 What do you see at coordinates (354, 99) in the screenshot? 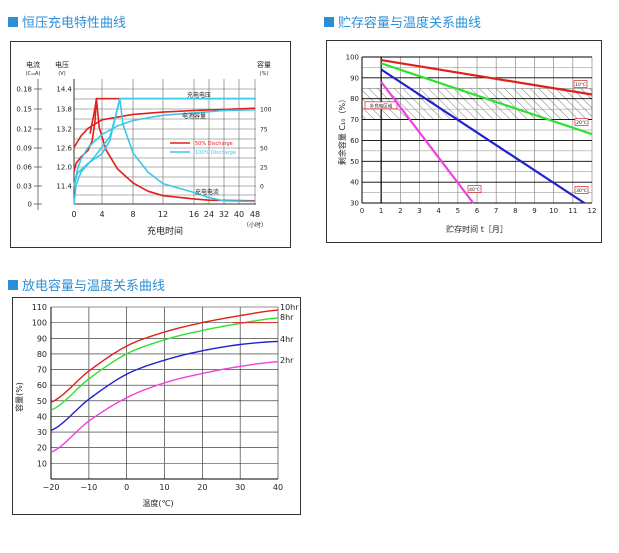
I see `chart2-y-tick-label: 80` at bounding box center [354, 99].